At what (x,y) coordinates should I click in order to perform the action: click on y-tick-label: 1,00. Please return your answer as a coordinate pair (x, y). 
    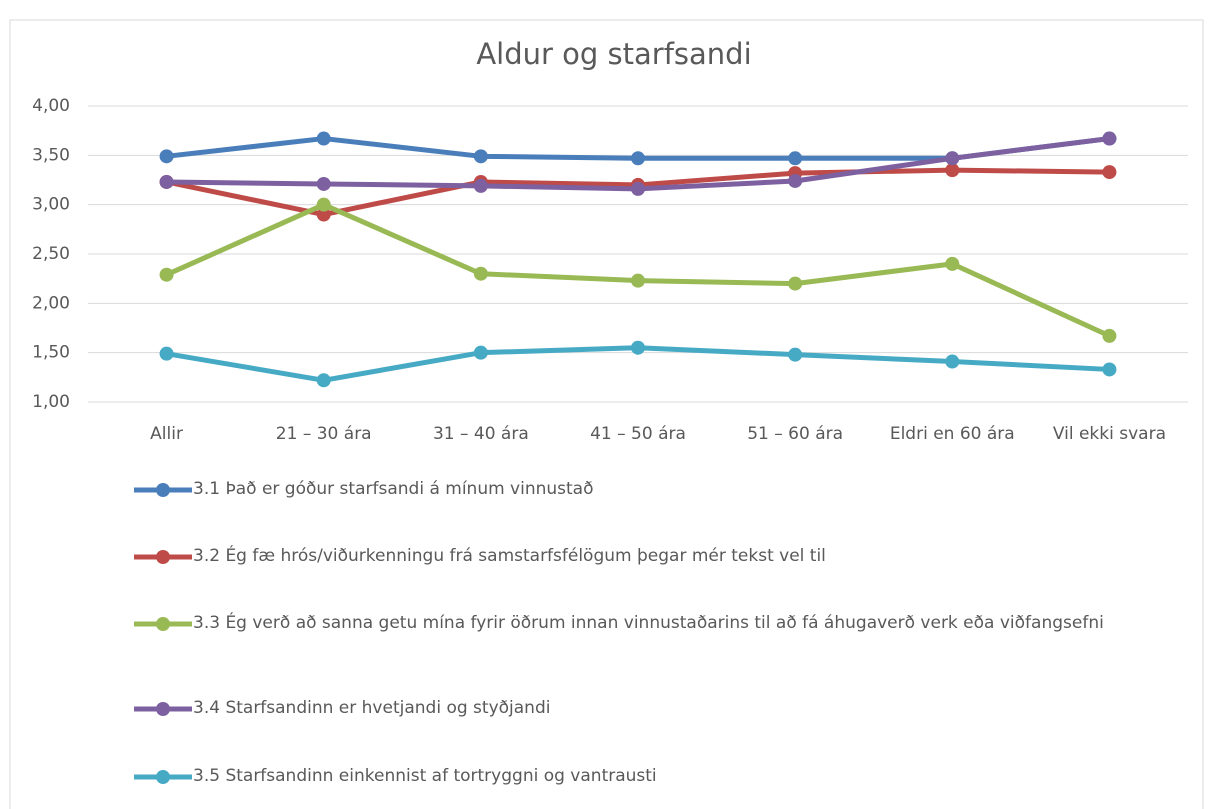
    Looking at the image, I should click on (51, 402).